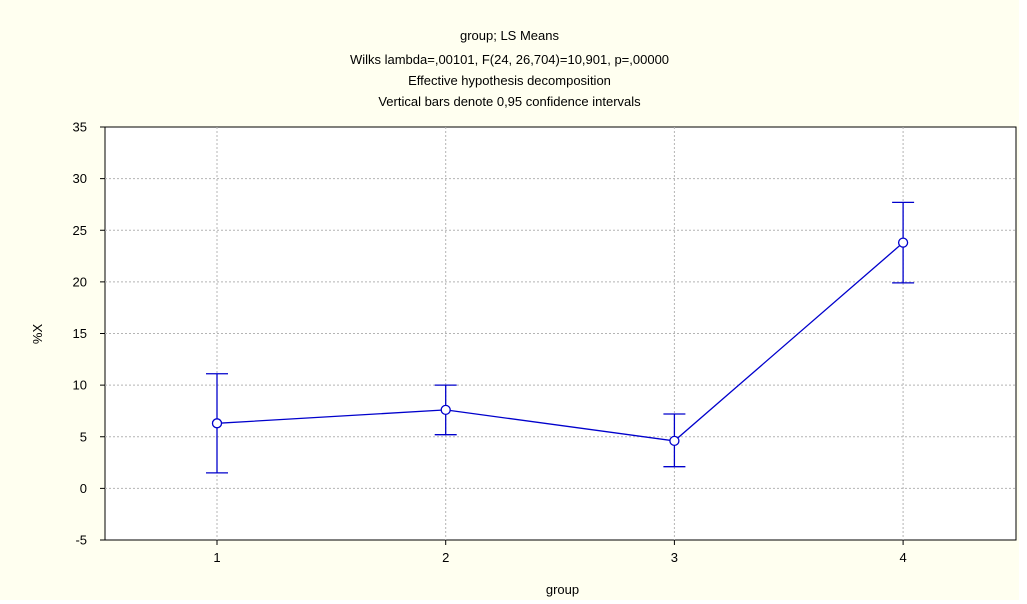 The width and height of the screenshot is (1027, 604). Describe the element at coordinates (83, 488) in the screenshot. I see `y-tick-label: 0` at that location.